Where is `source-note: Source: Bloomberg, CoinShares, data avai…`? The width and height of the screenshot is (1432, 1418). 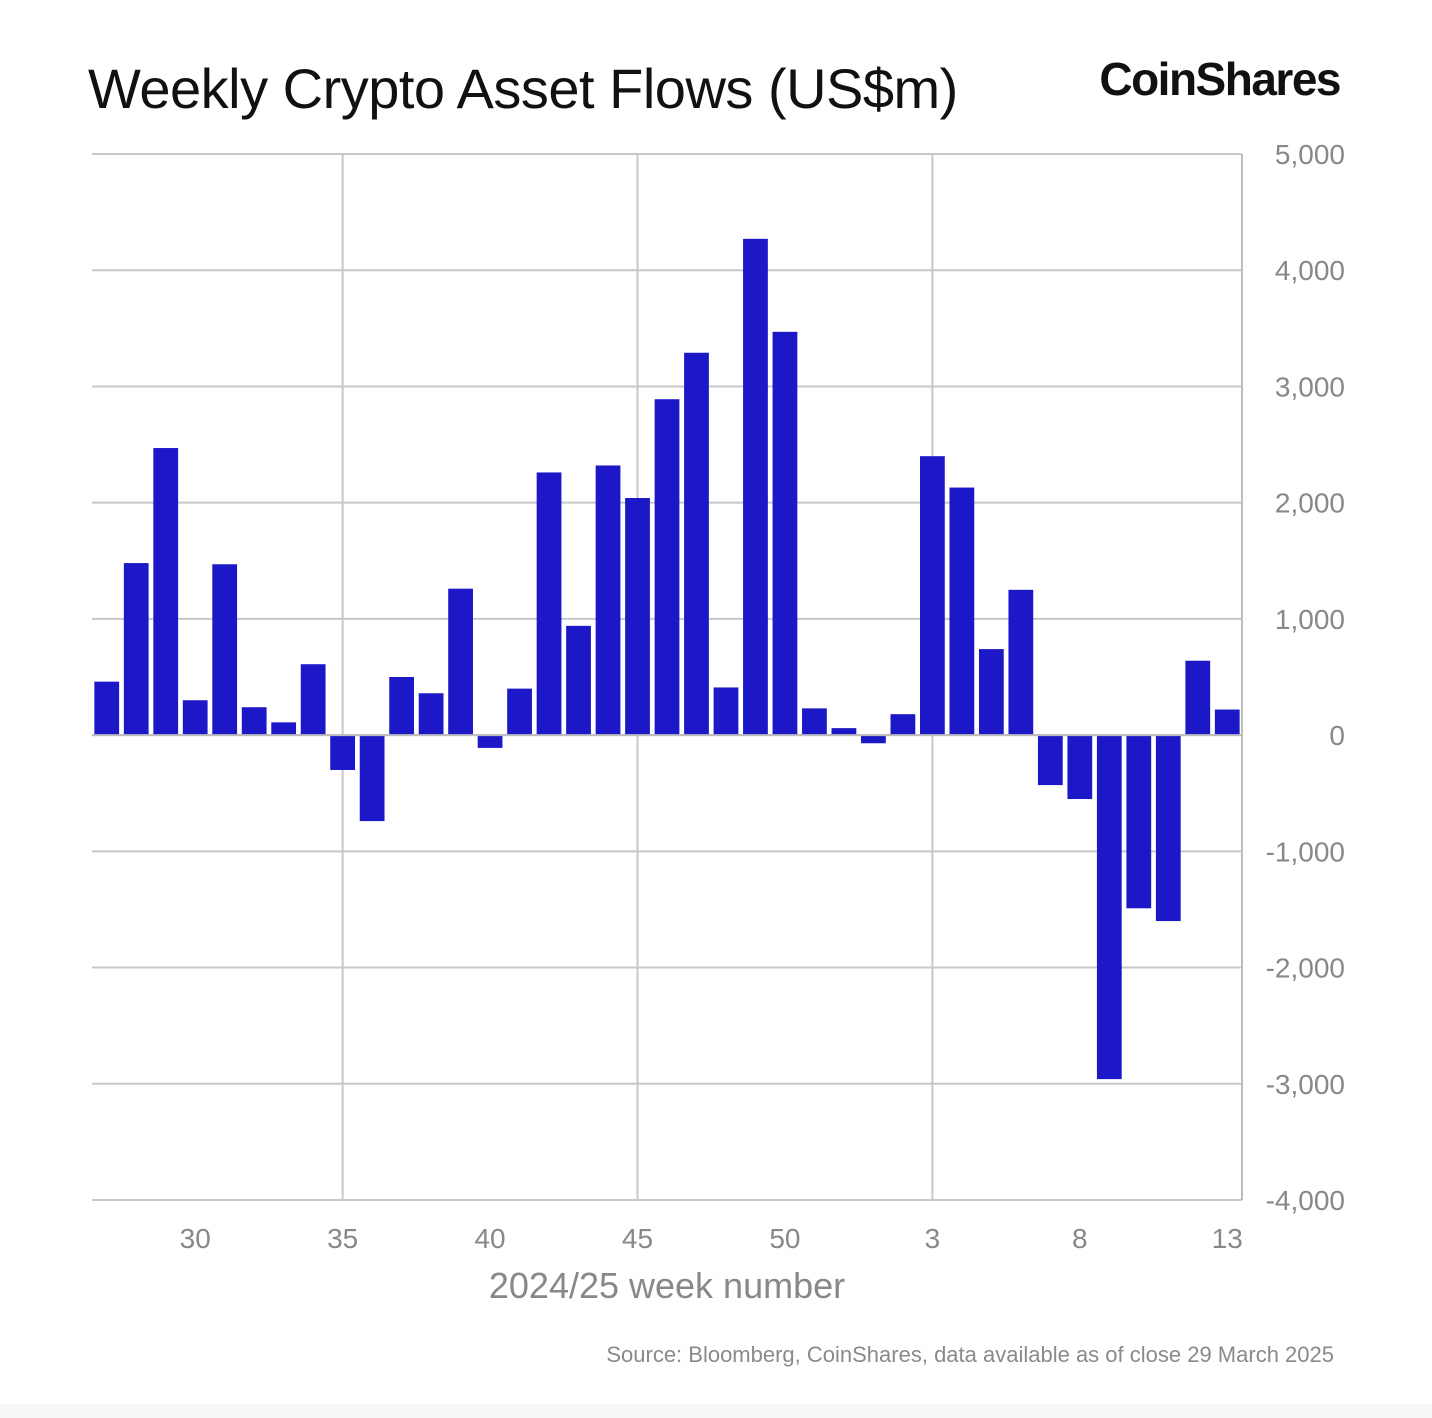
source-note: Source: Bloomberg, CoinShares, data avai… is located at coordinates (970, 1354).